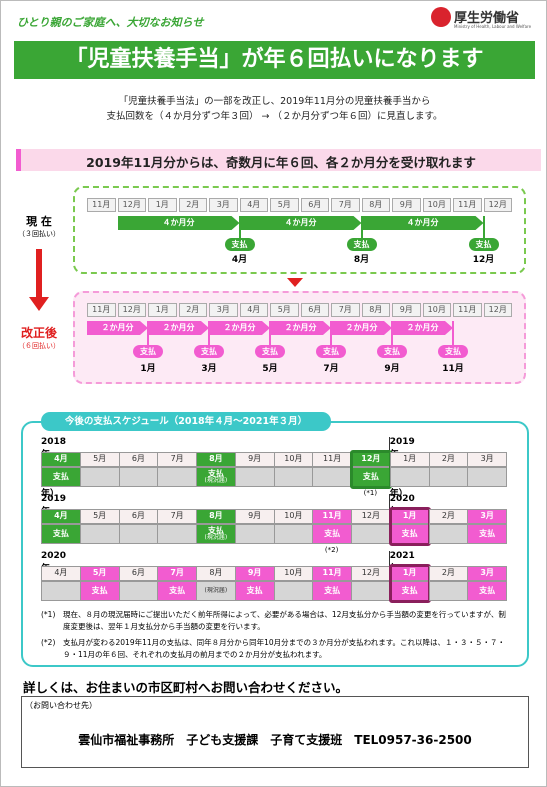 The image size is (547, 787). I want to click on note-mark: (*1), so click(48, 614).